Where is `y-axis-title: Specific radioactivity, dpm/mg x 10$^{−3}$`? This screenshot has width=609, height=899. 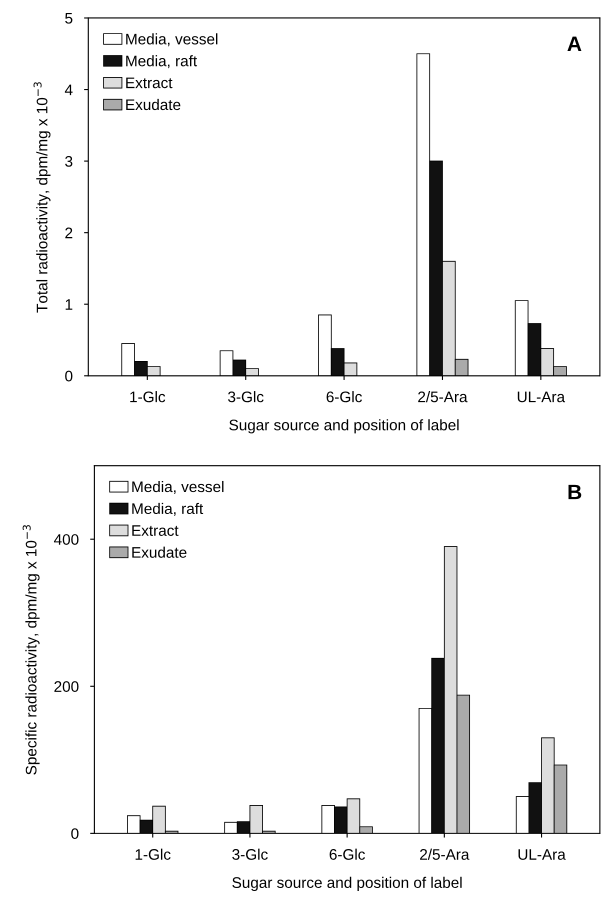 y-axis-title: Specific radioactivity, dpm/mg x 10$^{−3}$ is located at coordinates (31, 650).